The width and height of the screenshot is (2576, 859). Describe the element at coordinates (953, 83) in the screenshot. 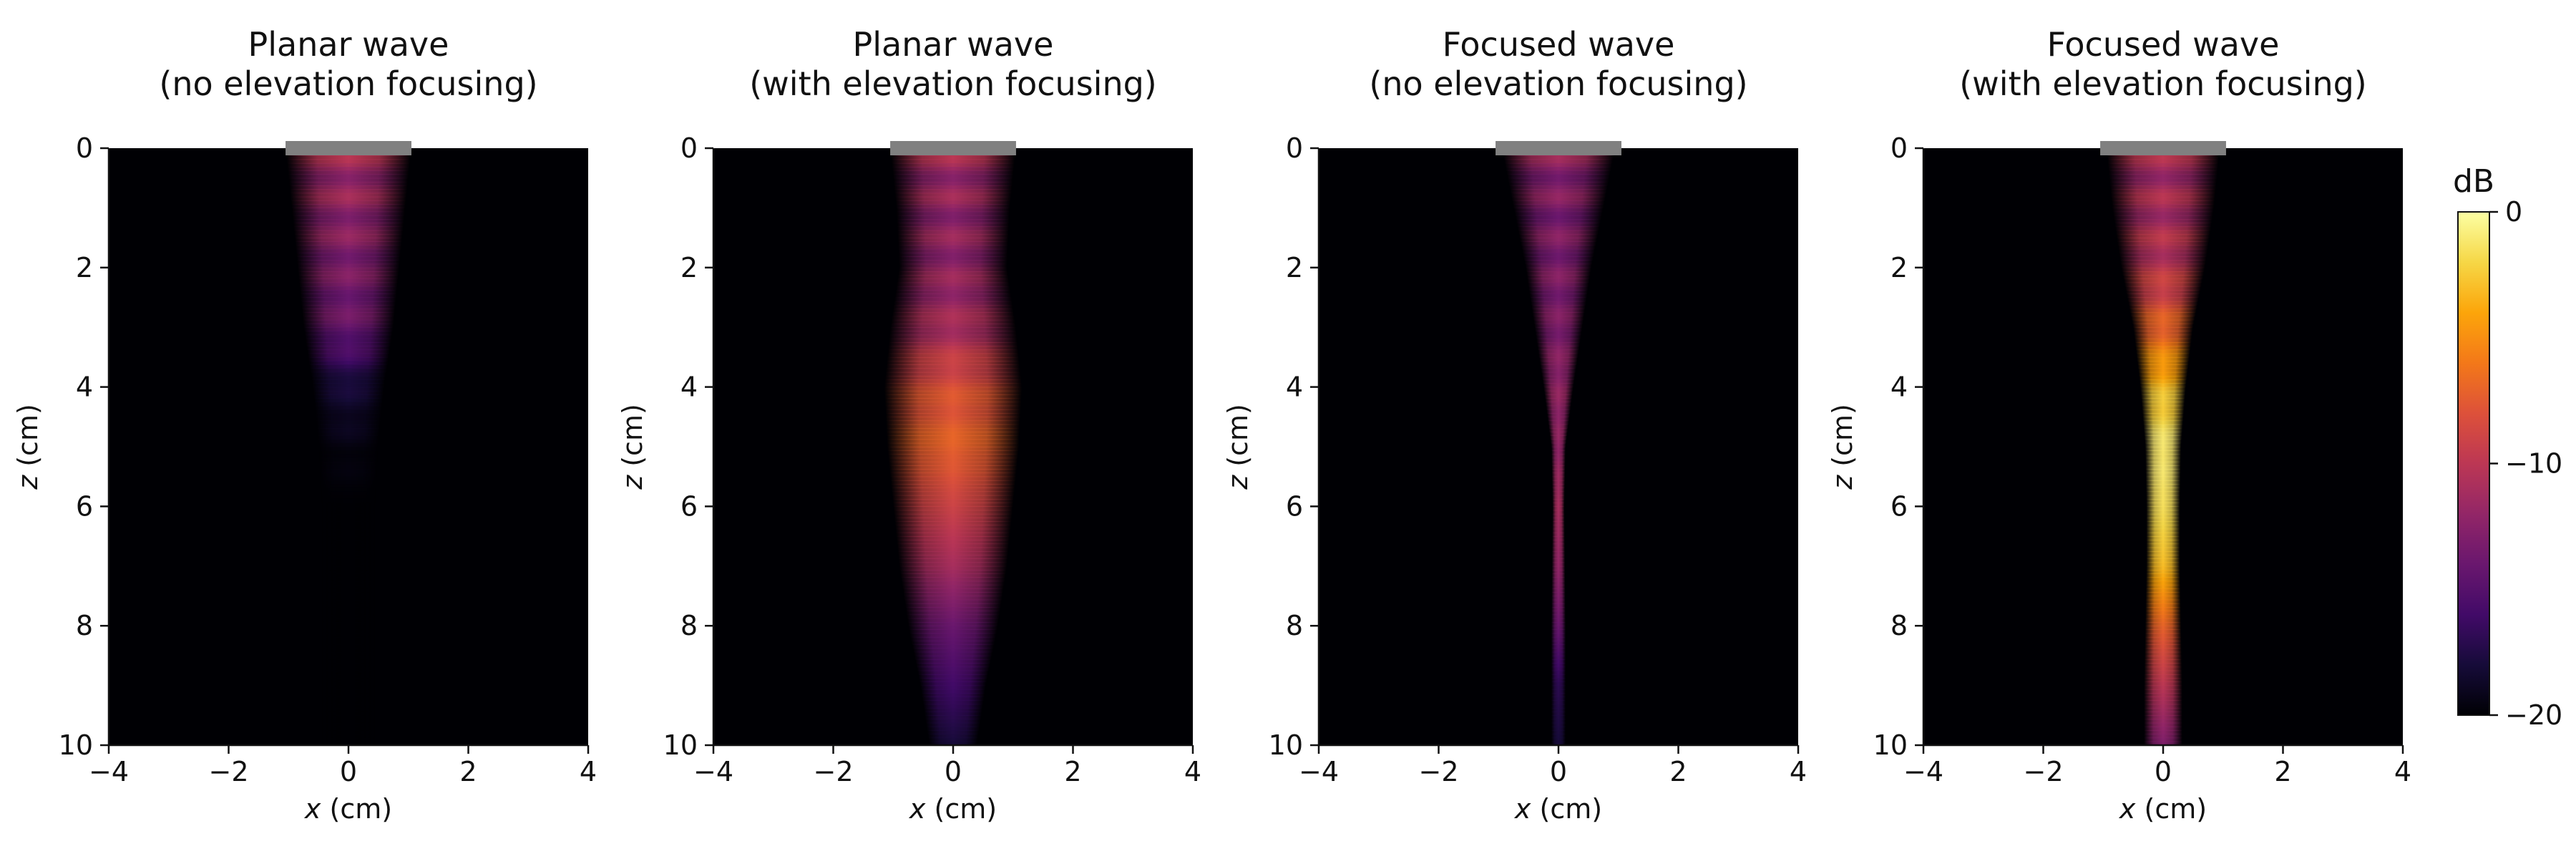

I see `panel-title-line2: (with elevation focusing)` at that location.